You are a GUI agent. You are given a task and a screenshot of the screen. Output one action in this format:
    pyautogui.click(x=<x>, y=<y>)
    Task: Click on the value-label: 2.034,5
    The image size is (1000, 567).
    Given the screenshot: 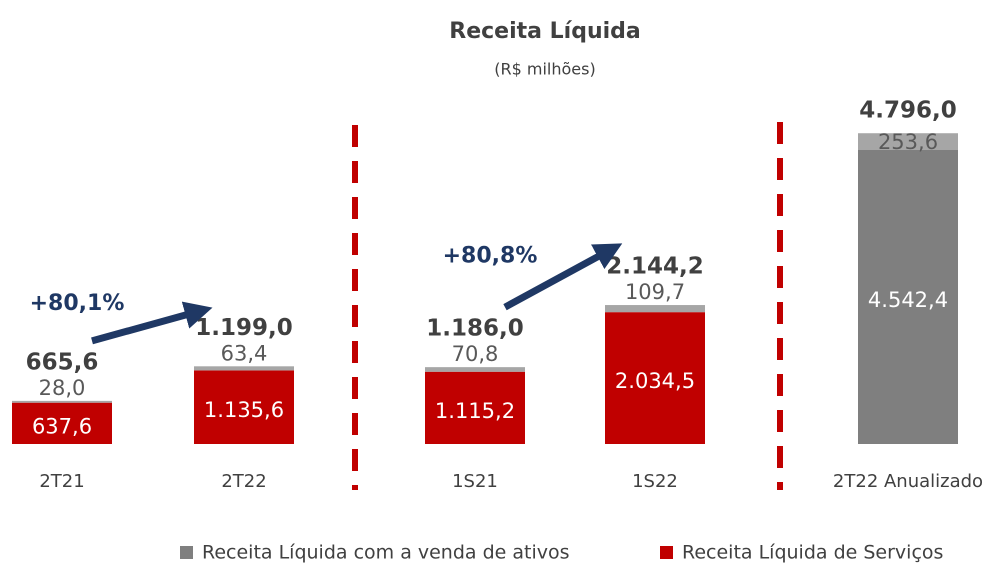 What is the action you would take?
    pyautogui.click(x=655, y=381)
    